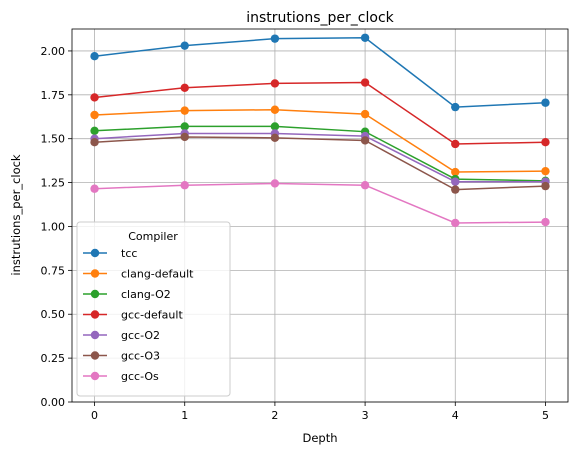  I want to click on x-axis-ticks: 0 1 2 3 4 5, so click(320, 412).